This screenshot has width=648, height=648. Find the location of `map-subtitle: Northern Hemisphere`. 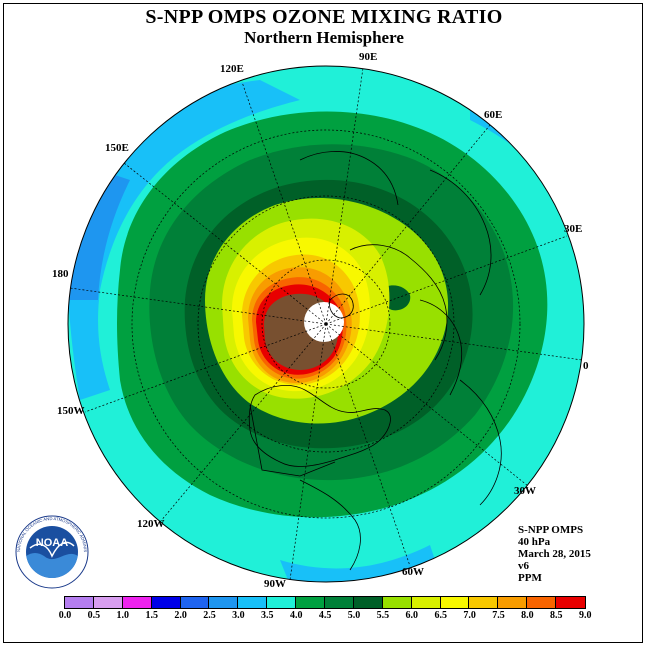

map-subtitle: Northern Hemisphere is located at coordinates (324, 37).